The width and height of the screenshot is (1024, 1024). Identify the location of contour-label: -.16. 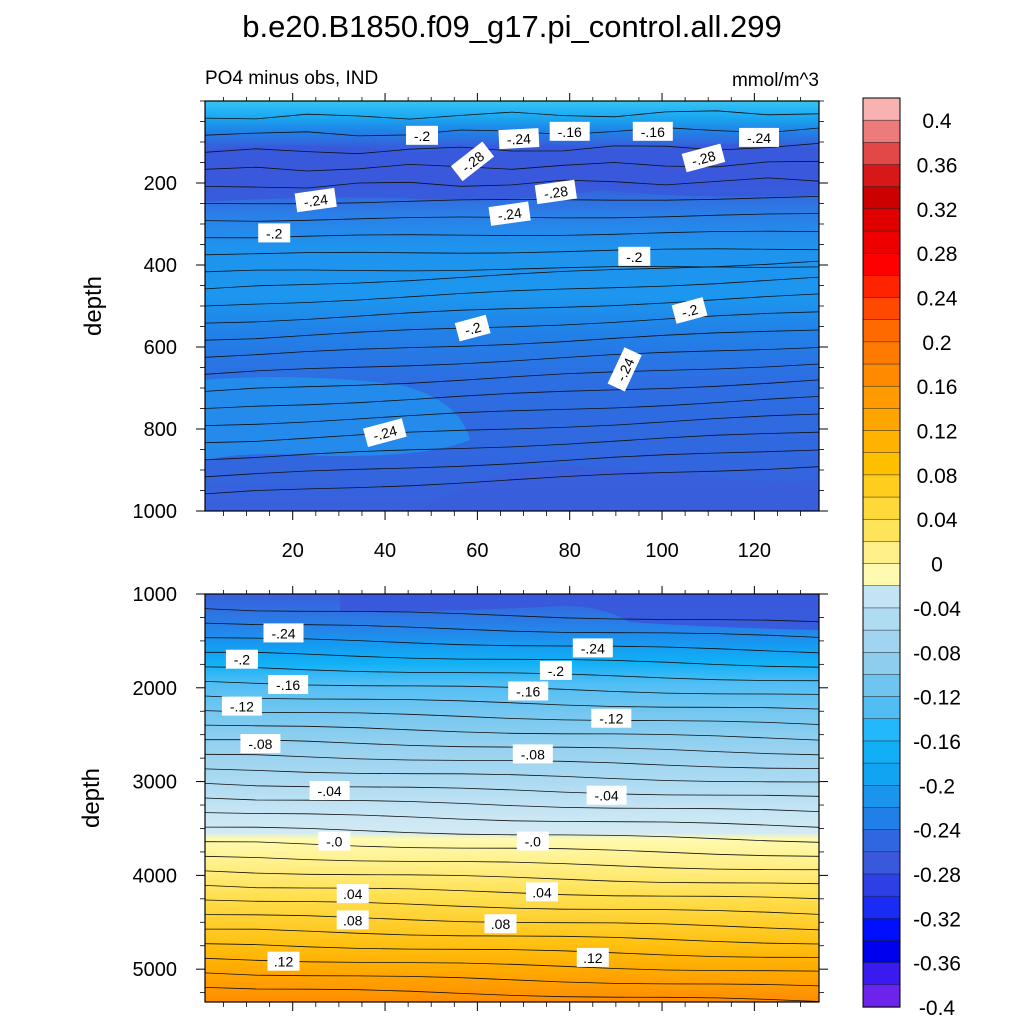
(652, 131).